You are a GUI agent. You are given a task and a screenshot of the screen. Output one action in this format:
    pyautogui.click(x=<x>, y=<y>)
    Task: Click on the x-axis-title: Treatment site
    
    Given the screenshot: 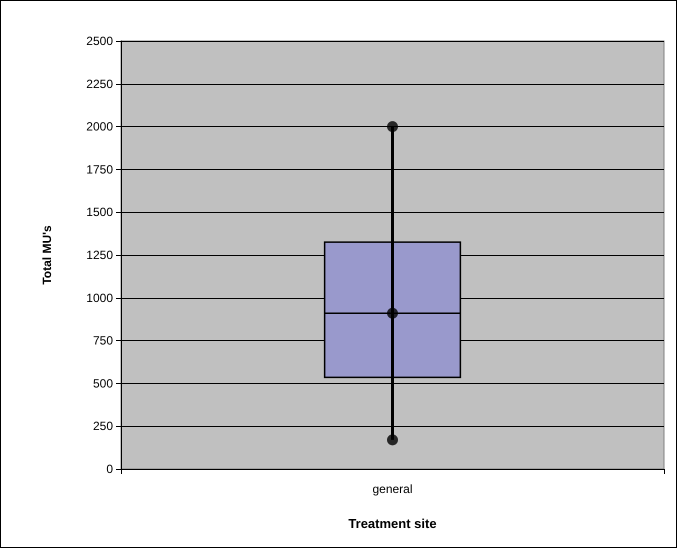 What is the action you would take?
    pyautogui.click(x=392, y=523)
    